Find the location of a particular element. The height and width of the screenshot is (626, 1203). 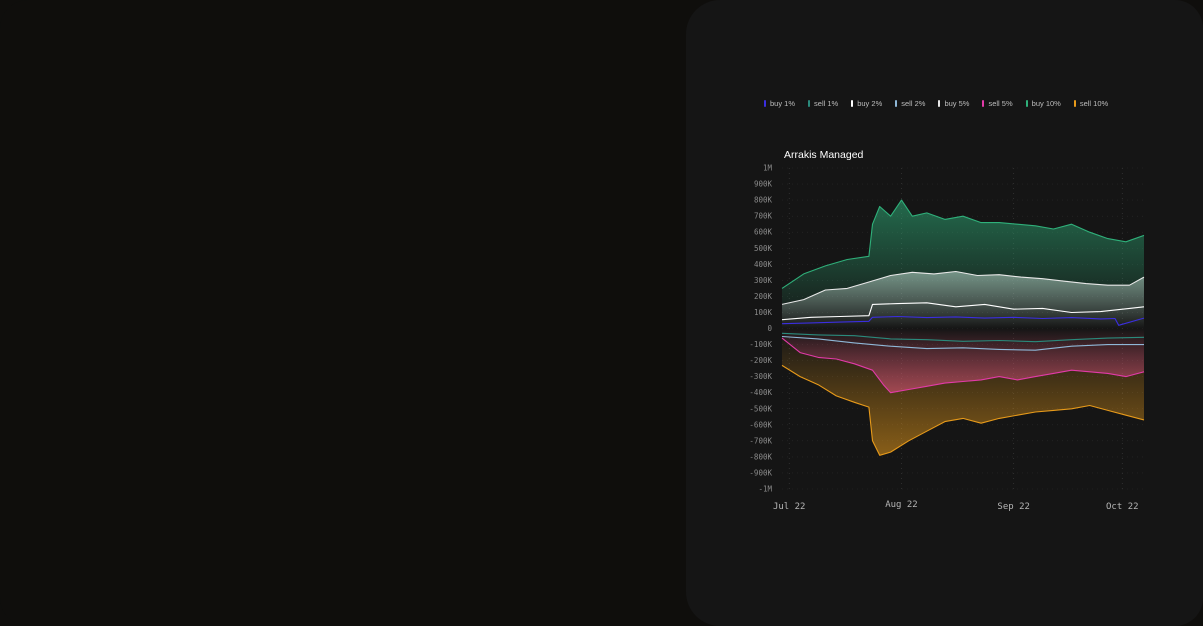

legend-item: sell 2% is located at coordinates (910, 103).